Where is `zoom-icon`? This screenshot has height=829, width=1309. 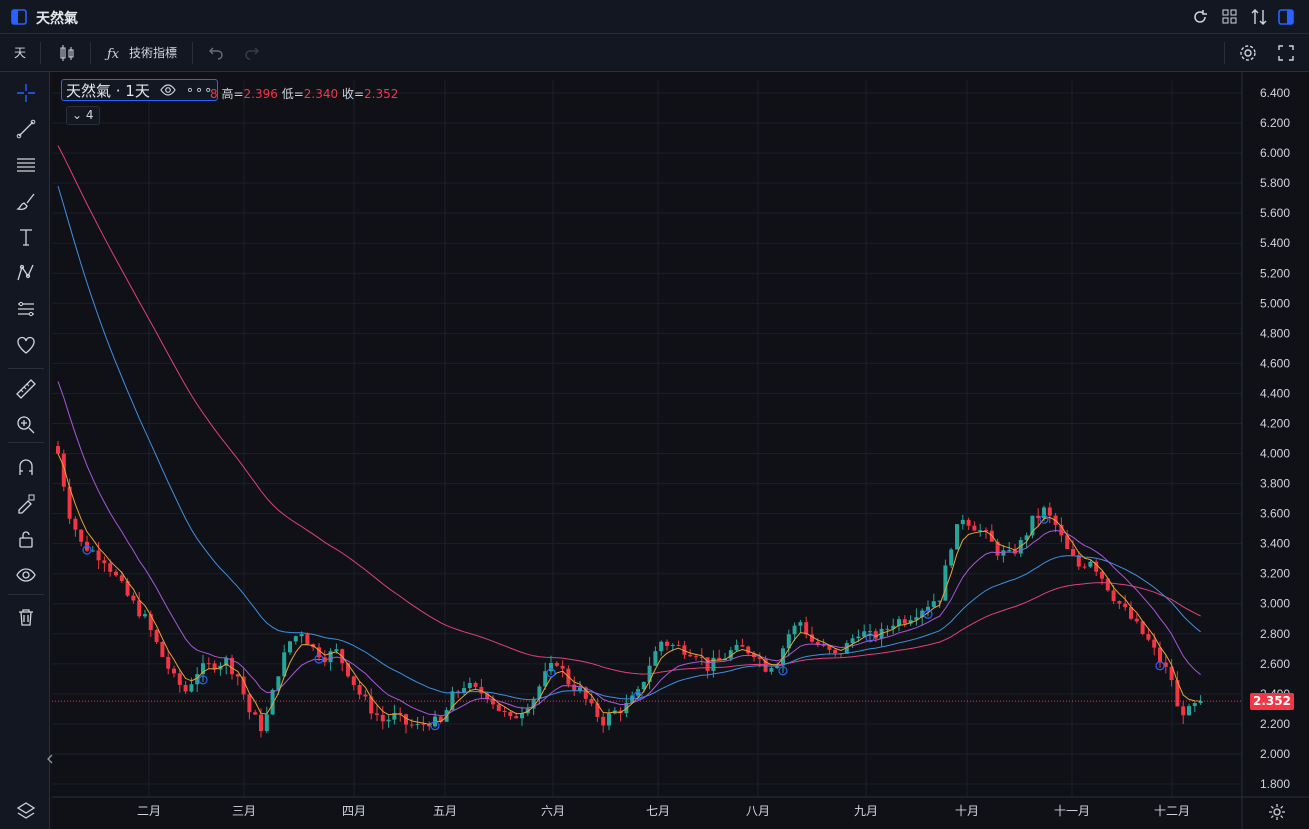 zoom-icon is located at coordinates (26, 425).